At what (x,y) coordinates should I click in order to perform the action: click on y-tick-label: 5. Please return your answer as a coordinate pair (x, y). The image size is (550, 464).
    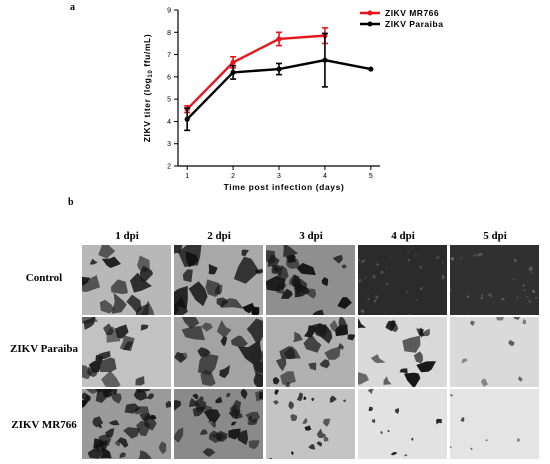
    Looking at the image, I should click on (169, 100).